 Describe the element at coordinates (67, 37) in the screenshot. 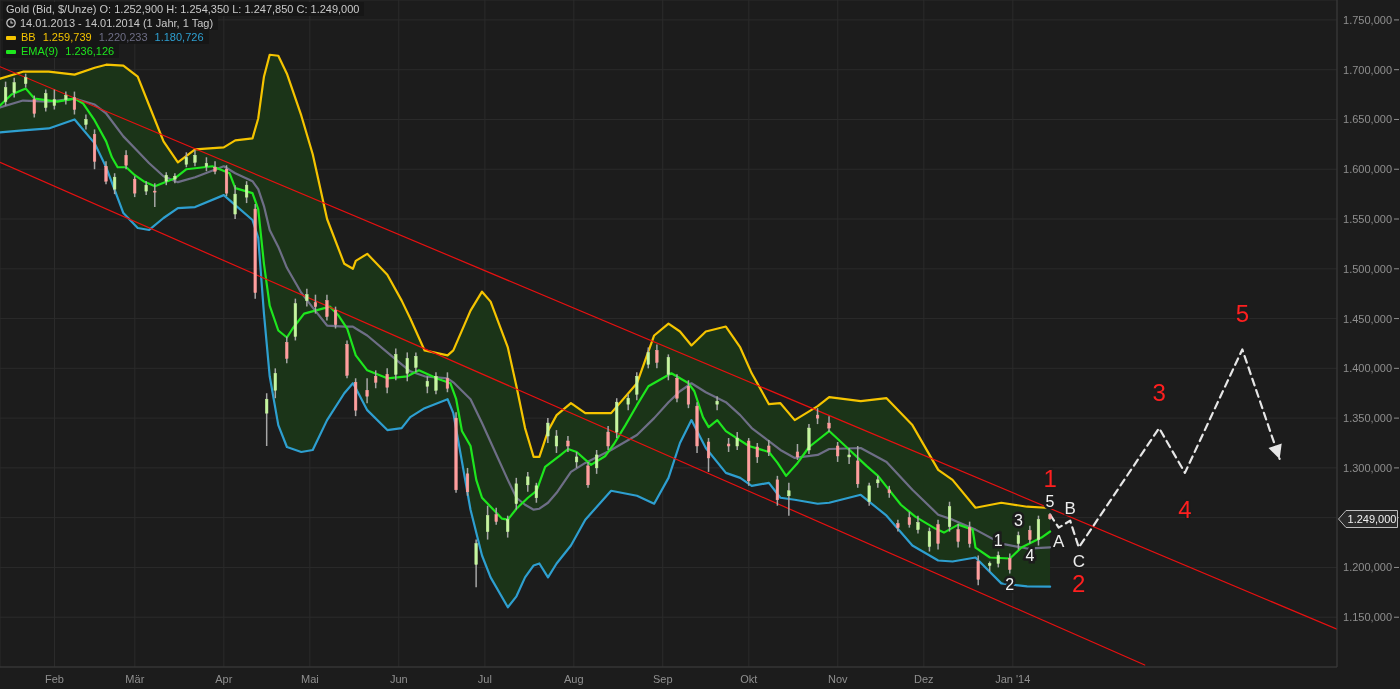

I see `annotation: 1.259,739` at that location.